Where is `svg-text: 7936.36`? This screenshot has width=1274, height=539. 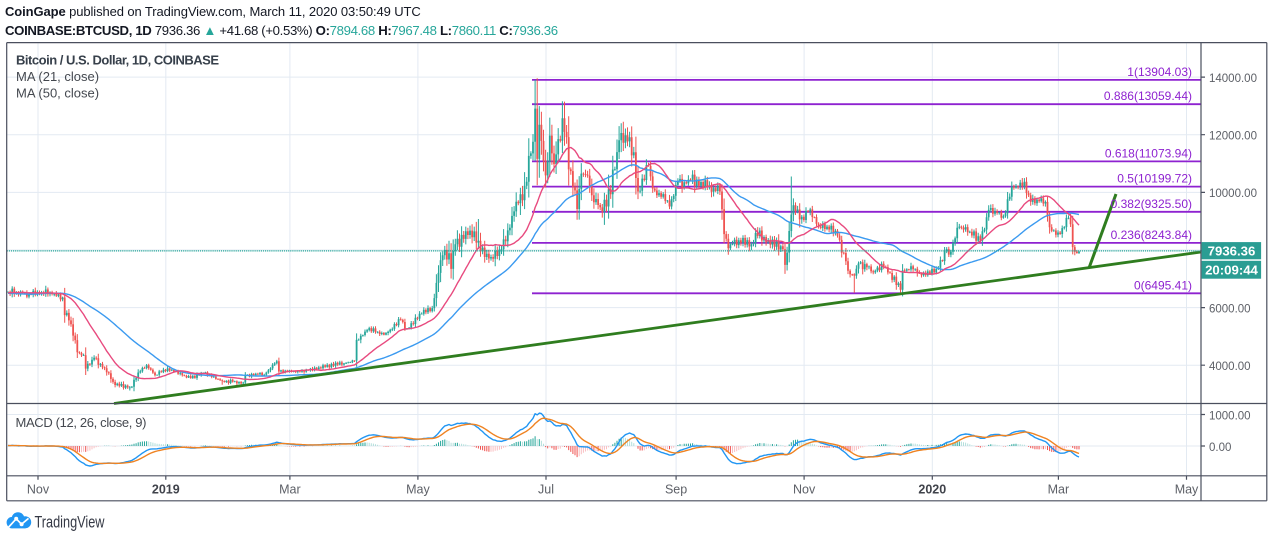 svg-text: 7936.36 is located at coordinates (1232, 250).